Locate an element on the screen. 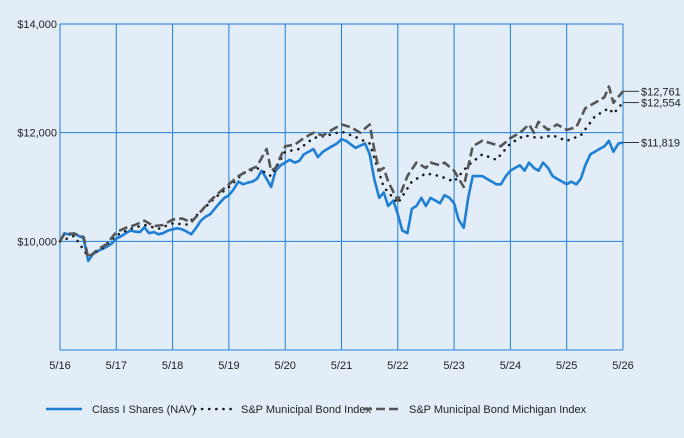  y-tick-label: $14,000 is located at coordinates (37, 25).